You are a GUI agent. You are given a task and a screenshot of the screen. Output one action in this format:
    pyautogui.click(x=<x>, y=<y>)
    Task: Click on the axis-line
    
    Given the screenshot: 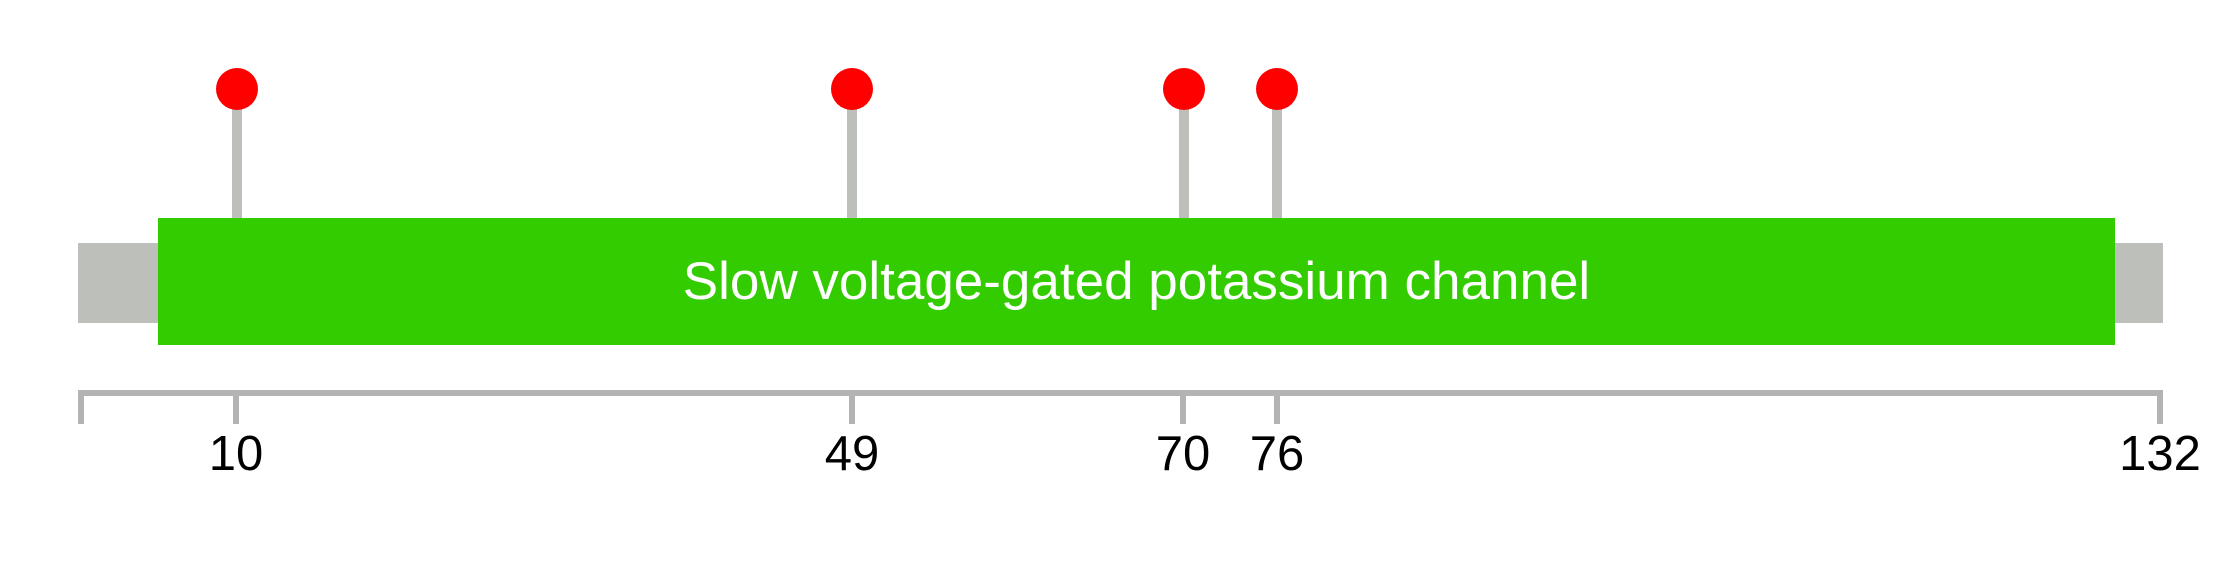 What is the action you would take?
    pyautogui.click(x=1120, y=393)
    